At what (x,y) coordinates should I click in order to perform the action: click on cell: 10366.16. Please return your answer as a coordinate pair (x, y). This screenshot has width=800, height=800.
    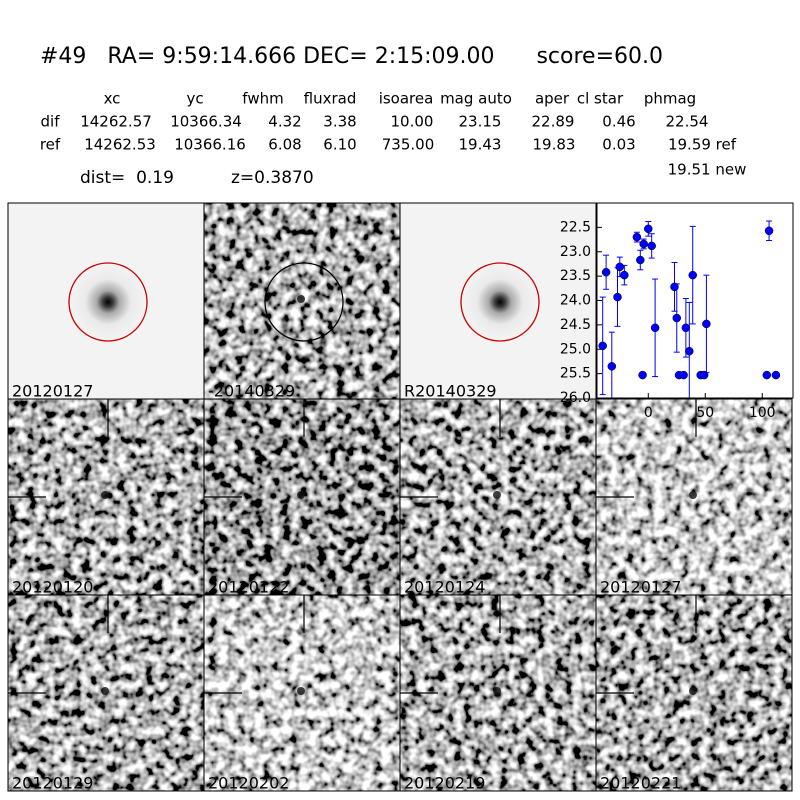
    Looking at the image, I should click on (210, 145).